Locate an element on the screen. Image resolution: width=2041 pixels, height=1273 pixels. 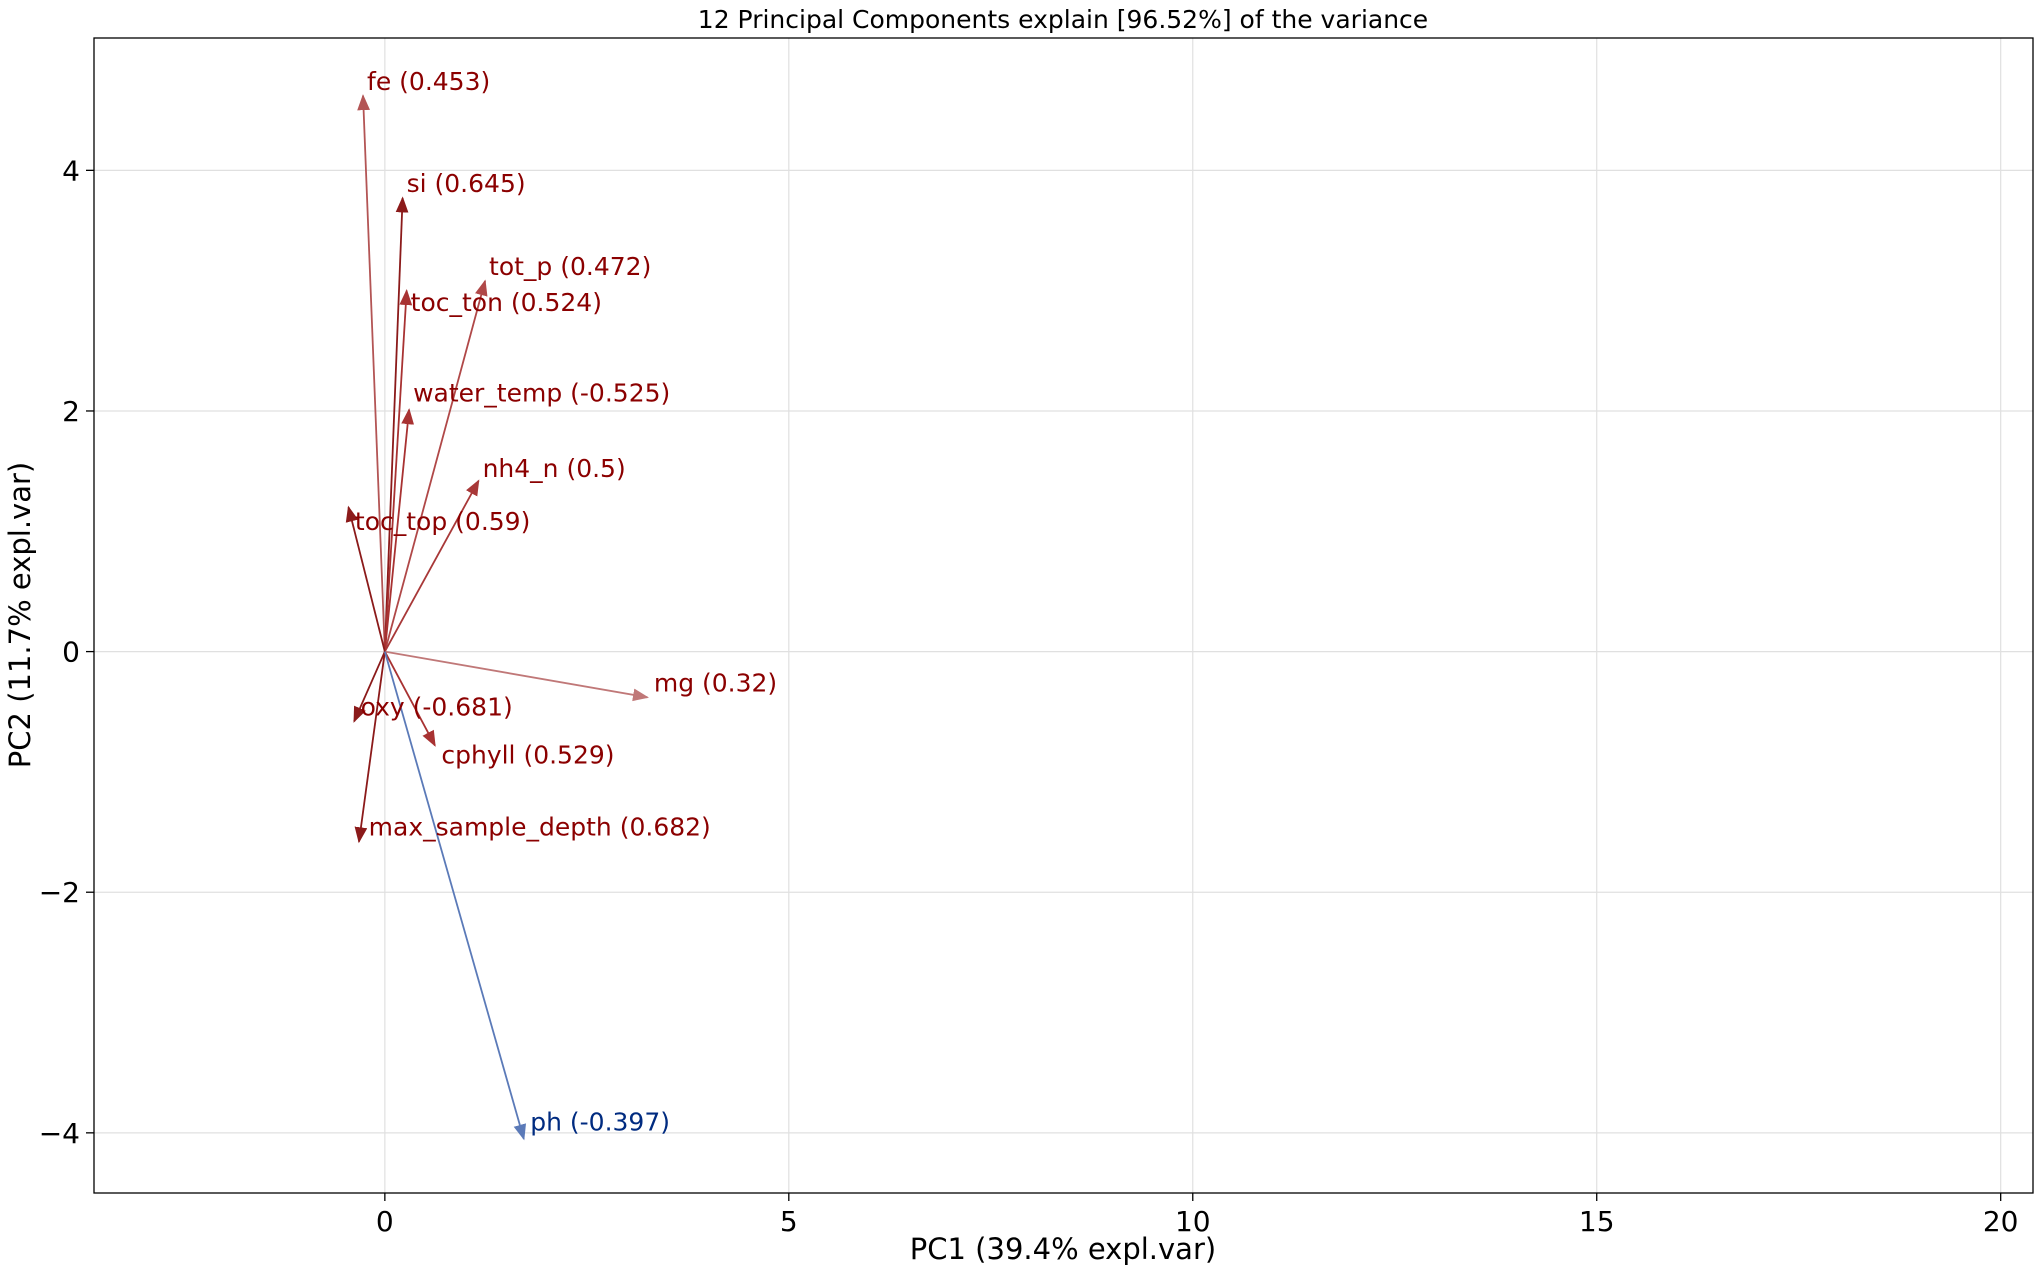
y-axis-ticks: −4 −2 0 2 4 is located at coordinates (66, 652).